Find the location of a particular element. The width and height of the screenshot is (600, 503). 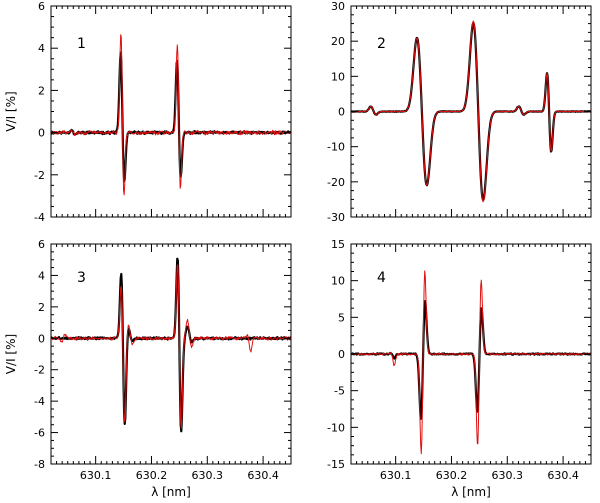

panel-2-series is located at coordinates (471, 111).